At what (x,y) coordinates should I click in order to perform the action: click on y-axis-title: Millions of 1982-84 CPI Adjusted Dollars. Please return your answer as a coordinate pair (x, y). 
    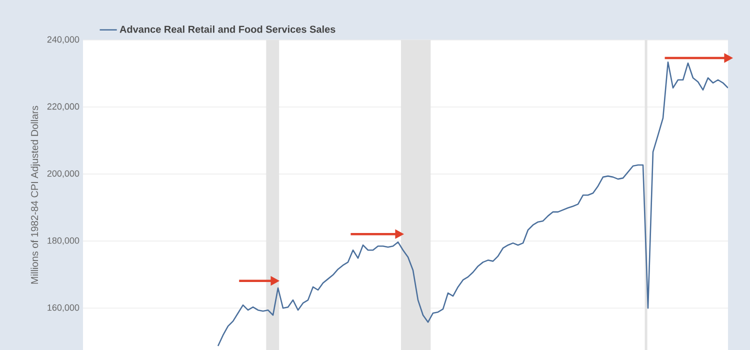
    Looking at the image, I should click on (35, 195).